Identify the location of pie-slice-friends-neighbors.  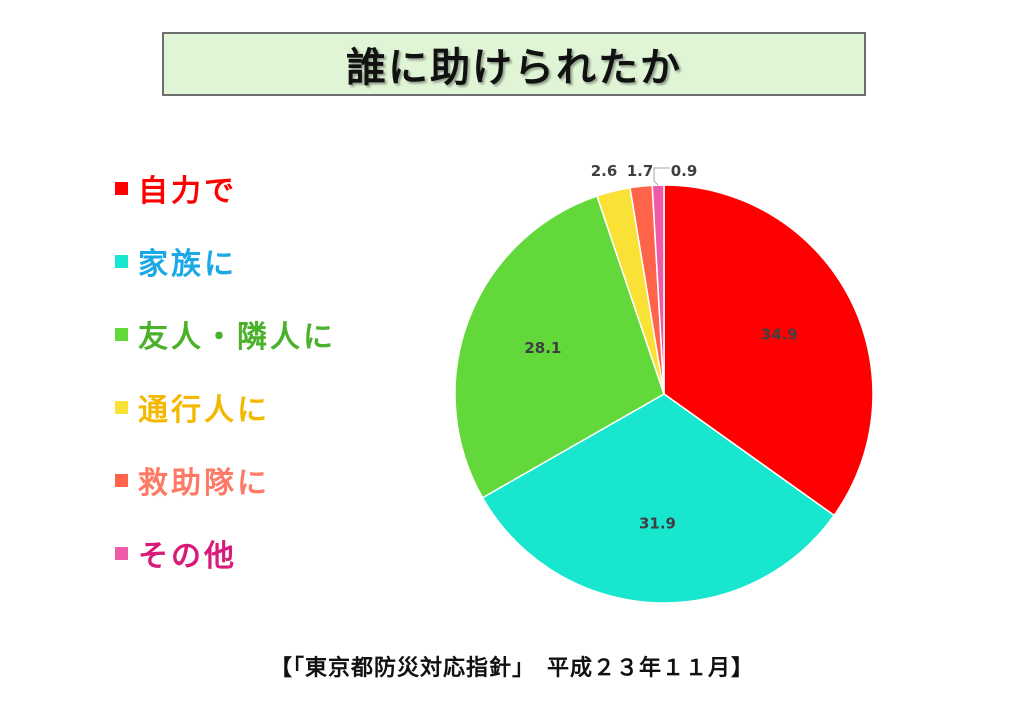
(559, 347).